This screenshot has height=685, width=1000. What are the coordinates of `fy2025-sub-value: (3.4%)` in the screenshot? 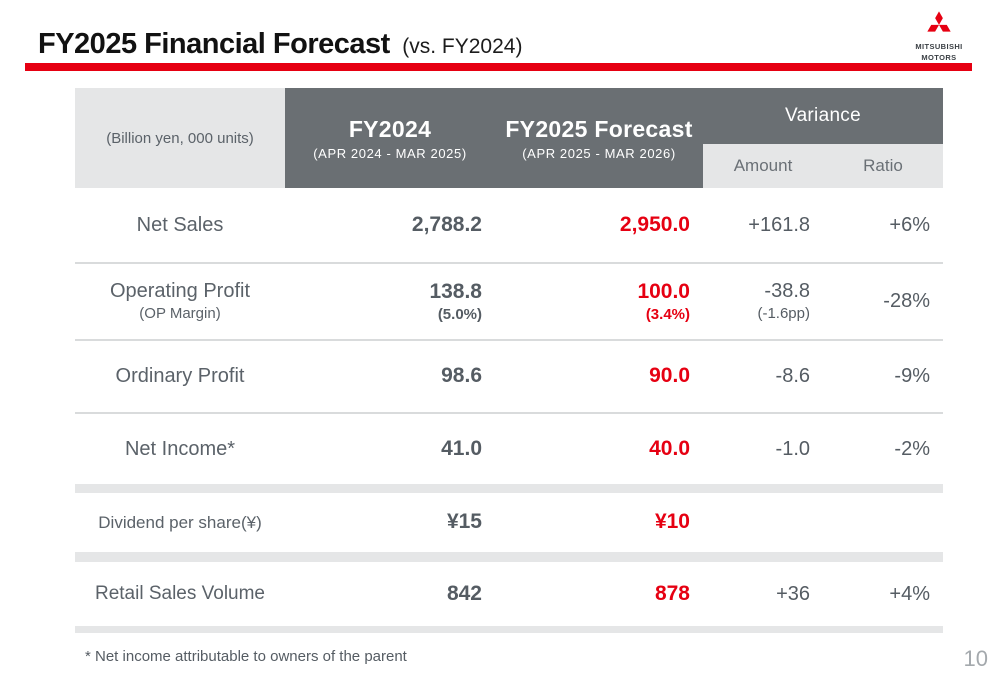 It's located at (667, 314).